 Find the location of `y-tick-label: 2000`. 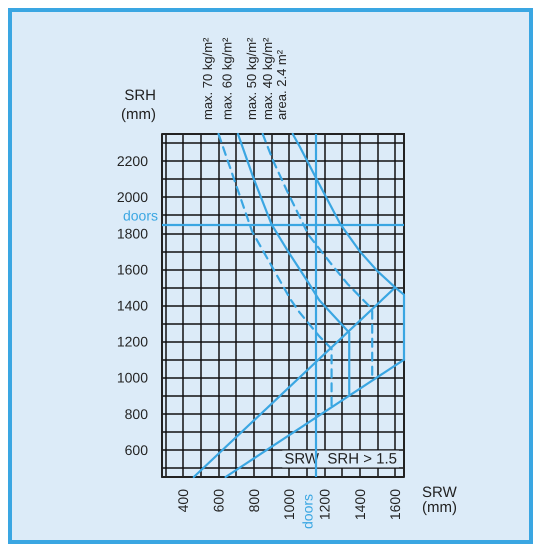

y-tick-label: 2000 is located at coordinates (132, 197).